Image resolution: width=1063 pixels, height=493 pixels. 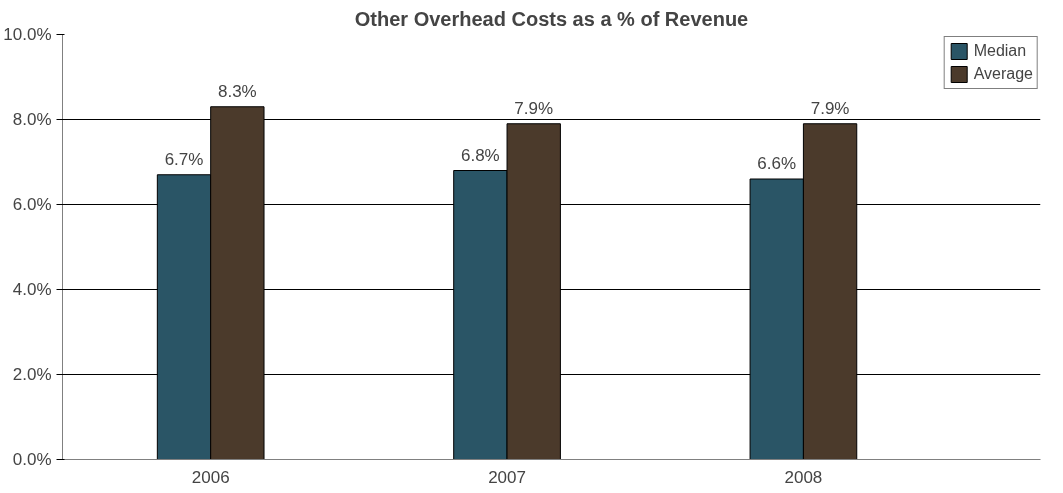 What do you see at coordinates (27, 34) in the screenshot?
I see `y-tick-label: 10.0%` at bounding box center [27, 34].